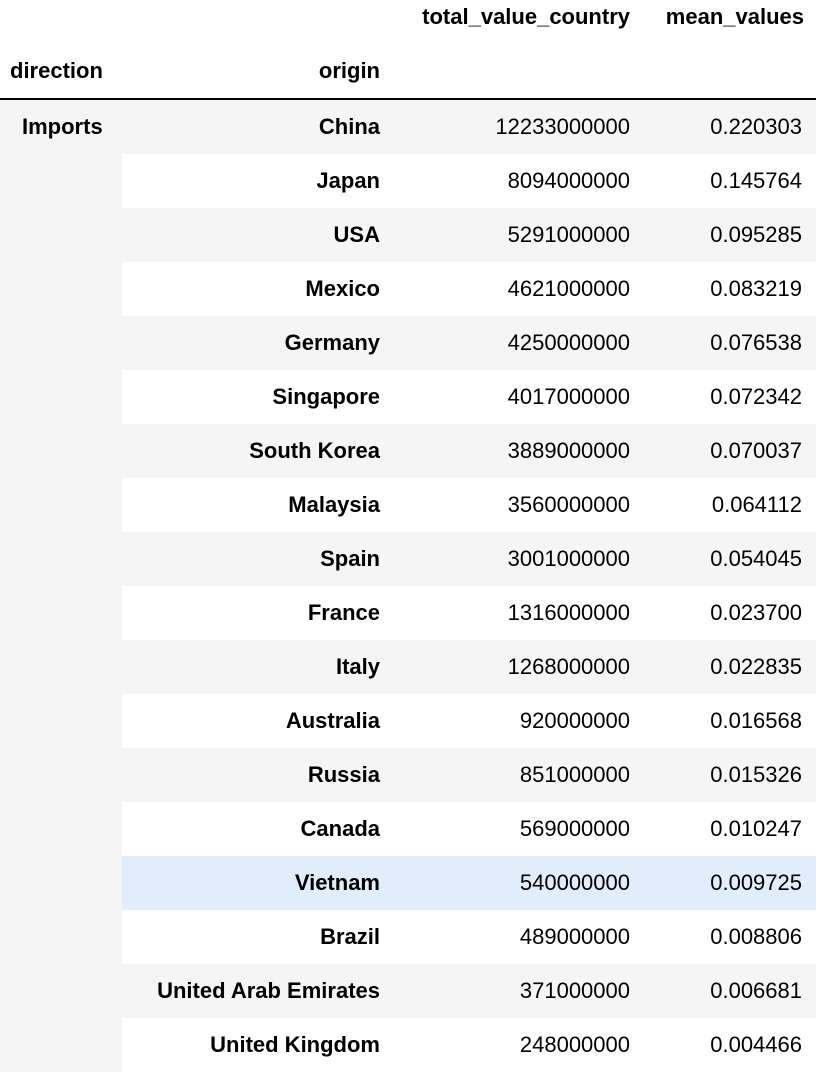 This screenshot has height=1072, width=816. I want to click on row-label-origin: Spain, so click(257, 559).